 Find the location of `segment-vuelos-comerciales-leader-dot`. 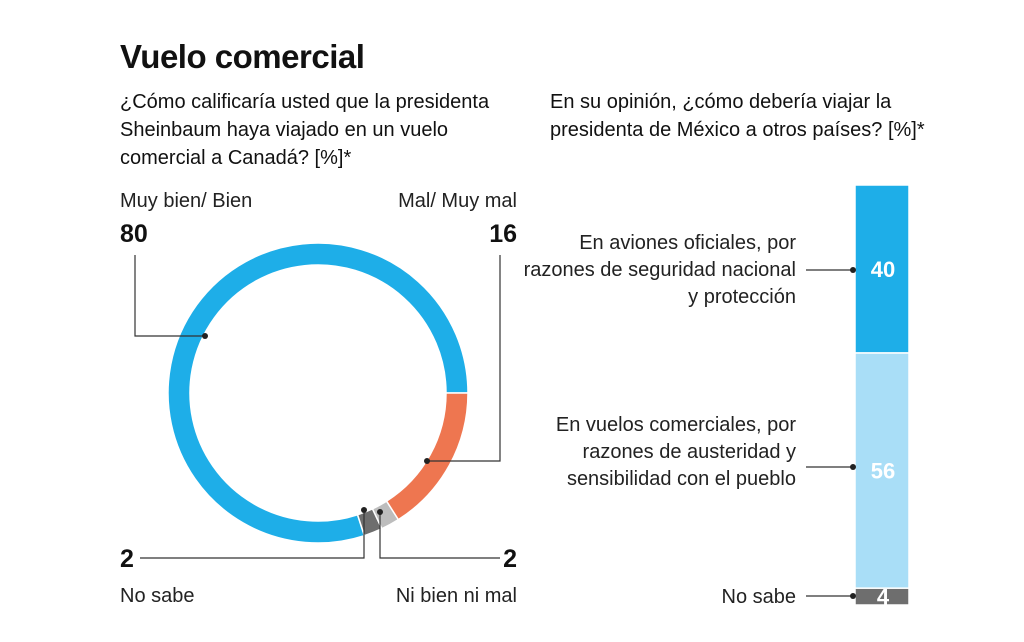

segment-vuelos-comerciales-leader-dot is located at coordinates (853, 467).